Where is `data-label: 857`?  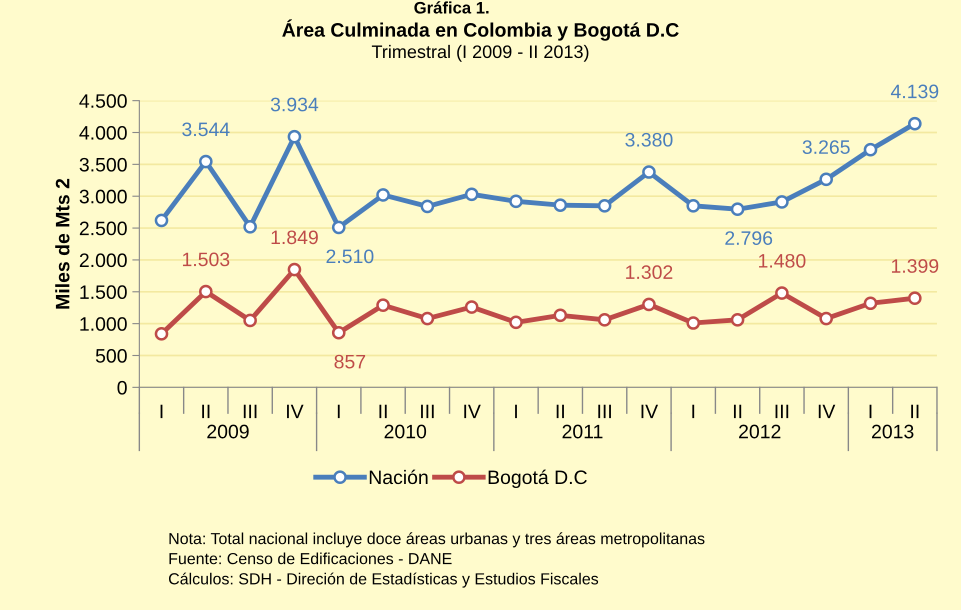 data-label: 857 is located at coordinates (350, 361).